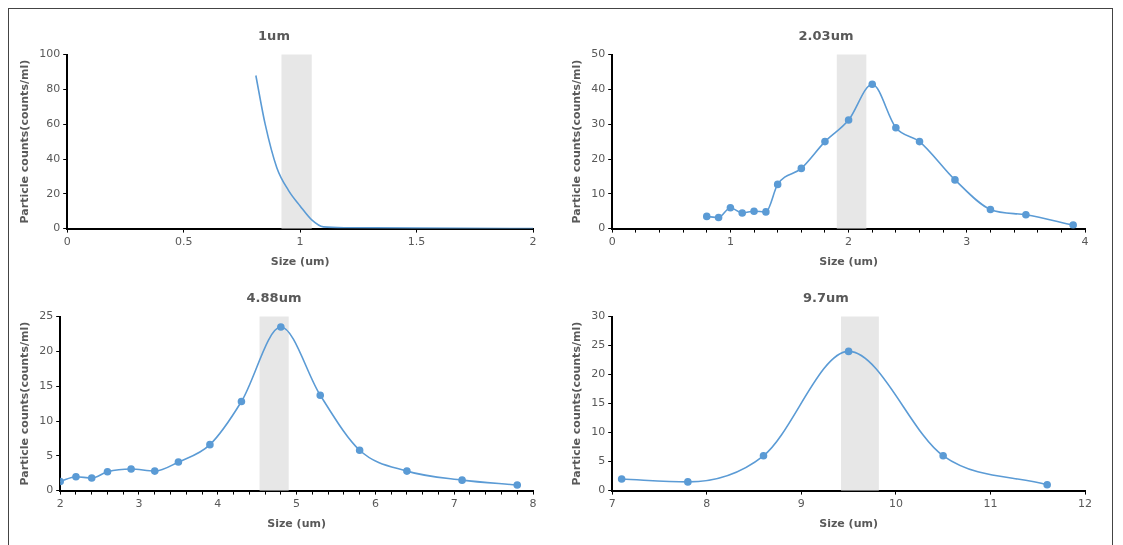 The image size is (1123, 545). What do you see at coordinates (1084, 504) in the screenshot?
I see `x-tick-label: 12` at bounding box center [1084, 504].